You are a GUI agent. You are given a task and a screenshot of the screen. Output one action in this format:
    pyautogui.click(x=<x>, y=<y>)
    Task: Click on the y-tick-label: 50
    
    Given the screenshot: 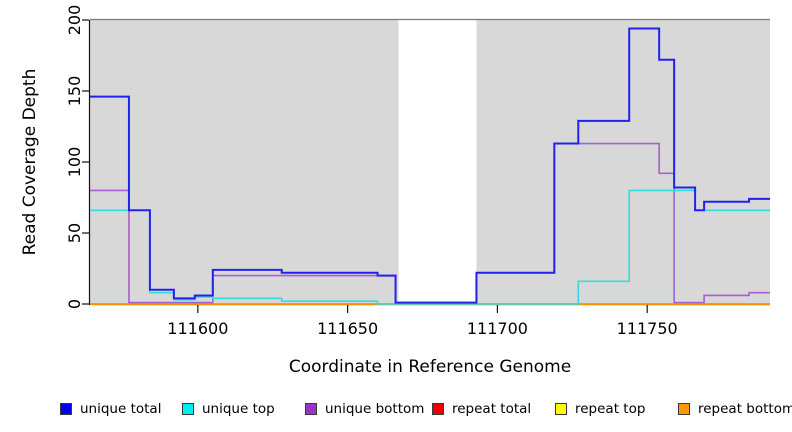 What is the action you would take?
    pyautogui.click(x=74, y=233)
    